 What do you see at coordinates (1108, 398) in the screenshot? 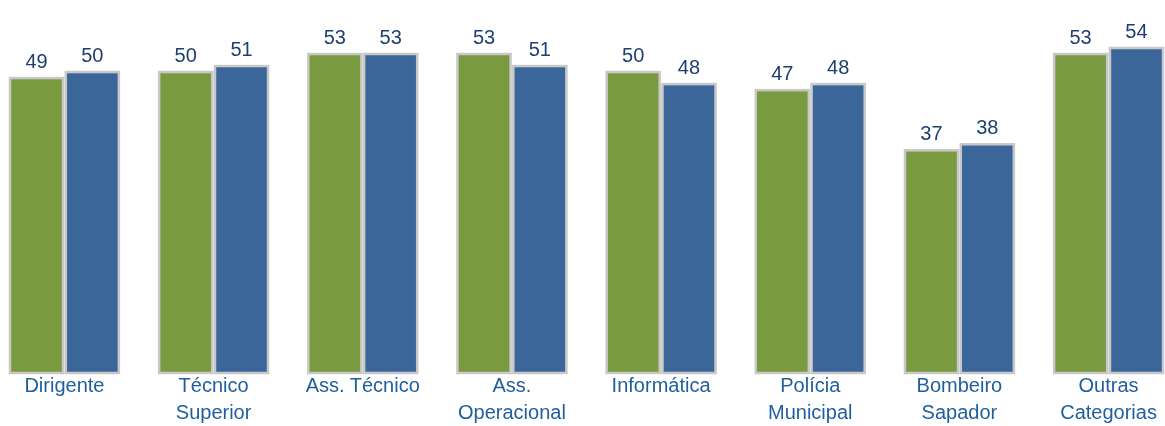
I see `x-tick-label: Outras Categorias` at bounding box center [1108, 398].